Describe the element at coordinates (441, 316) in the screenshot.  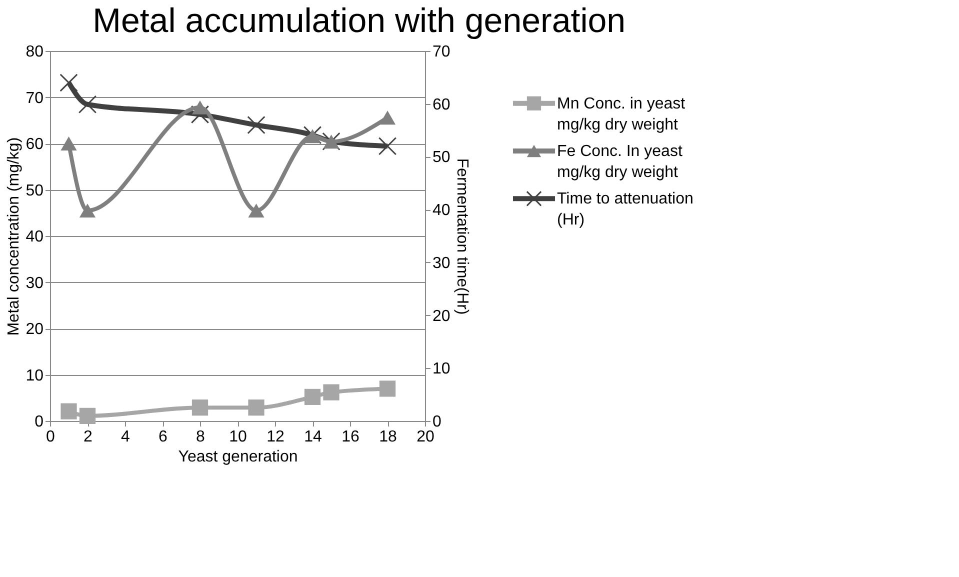
I see `y2-tick-label: 20` at that location.